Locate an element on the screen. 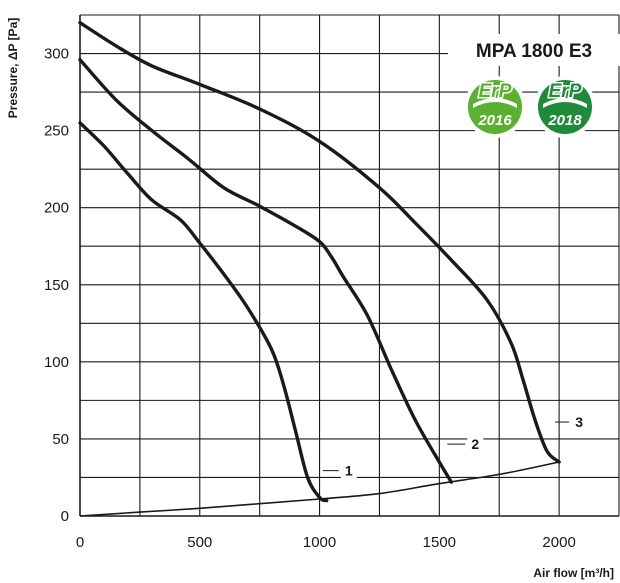  x-tick-label: 1000 is located at coordinates (319, 542).